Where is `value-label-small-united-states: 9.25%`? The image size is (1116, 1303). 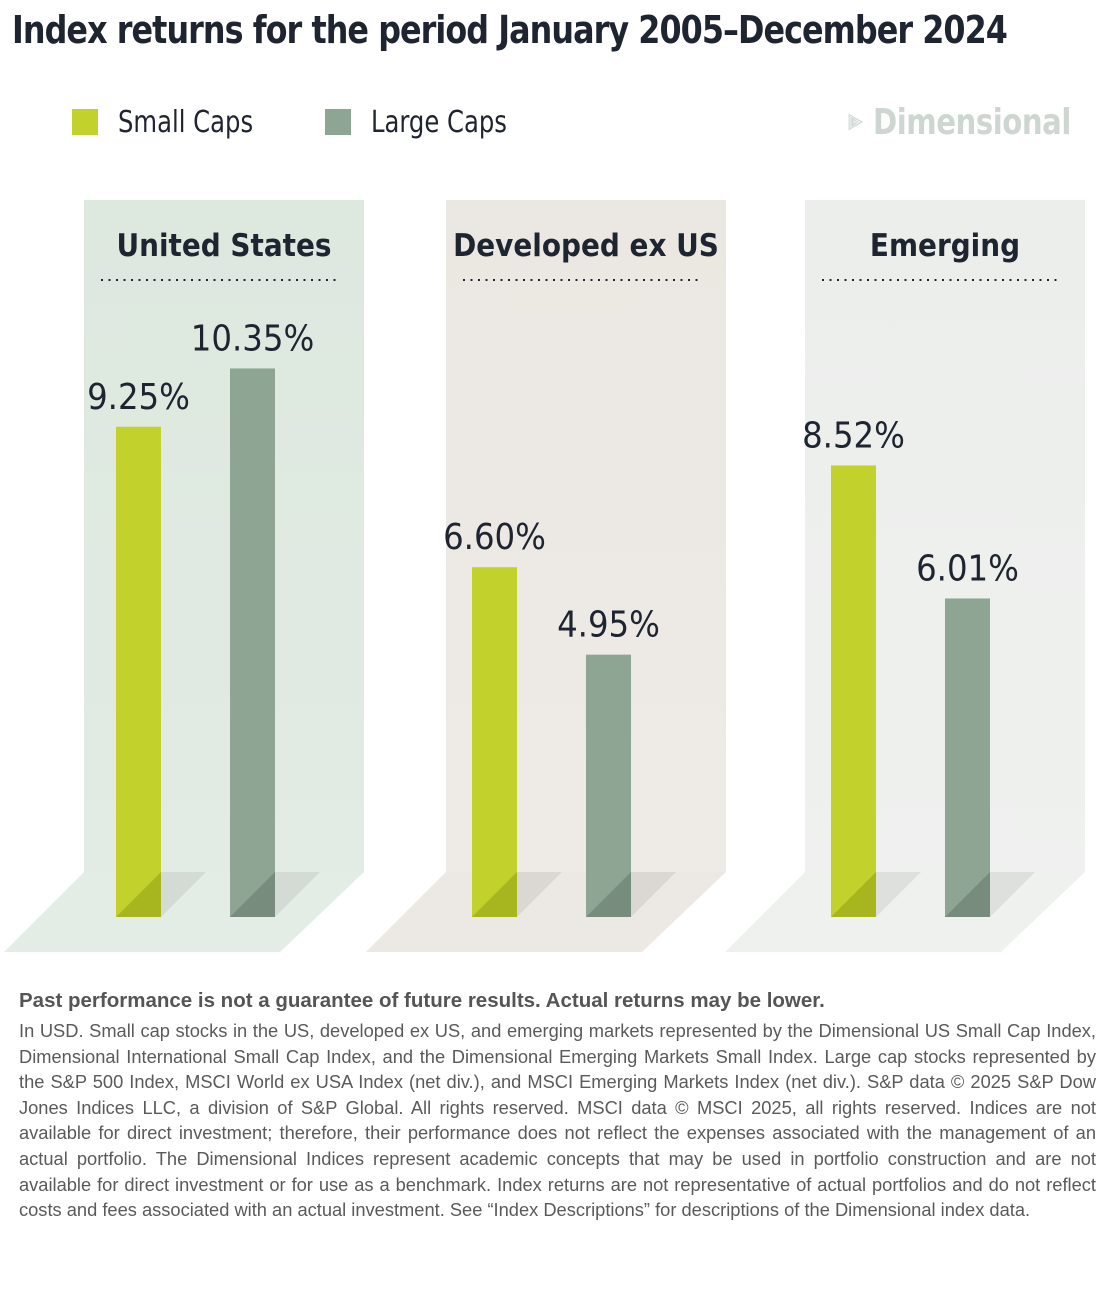 value-label-small-united-states: 9.25% is located at coordinates (138, 397).